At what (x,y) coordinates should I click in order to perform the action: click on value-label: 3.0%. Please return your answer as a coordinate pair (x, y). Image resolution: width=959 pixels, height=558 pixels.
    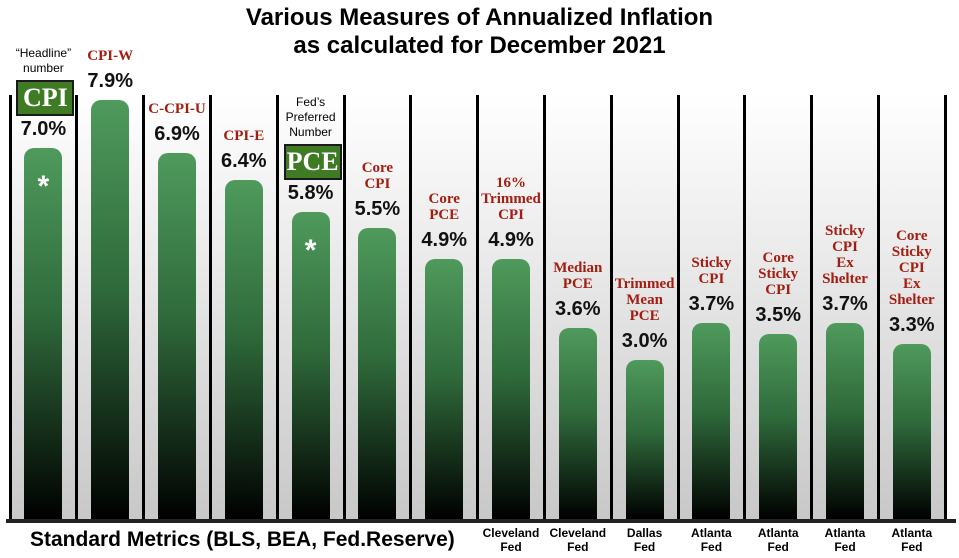
    Looking at the image, I should click on (644, 341).